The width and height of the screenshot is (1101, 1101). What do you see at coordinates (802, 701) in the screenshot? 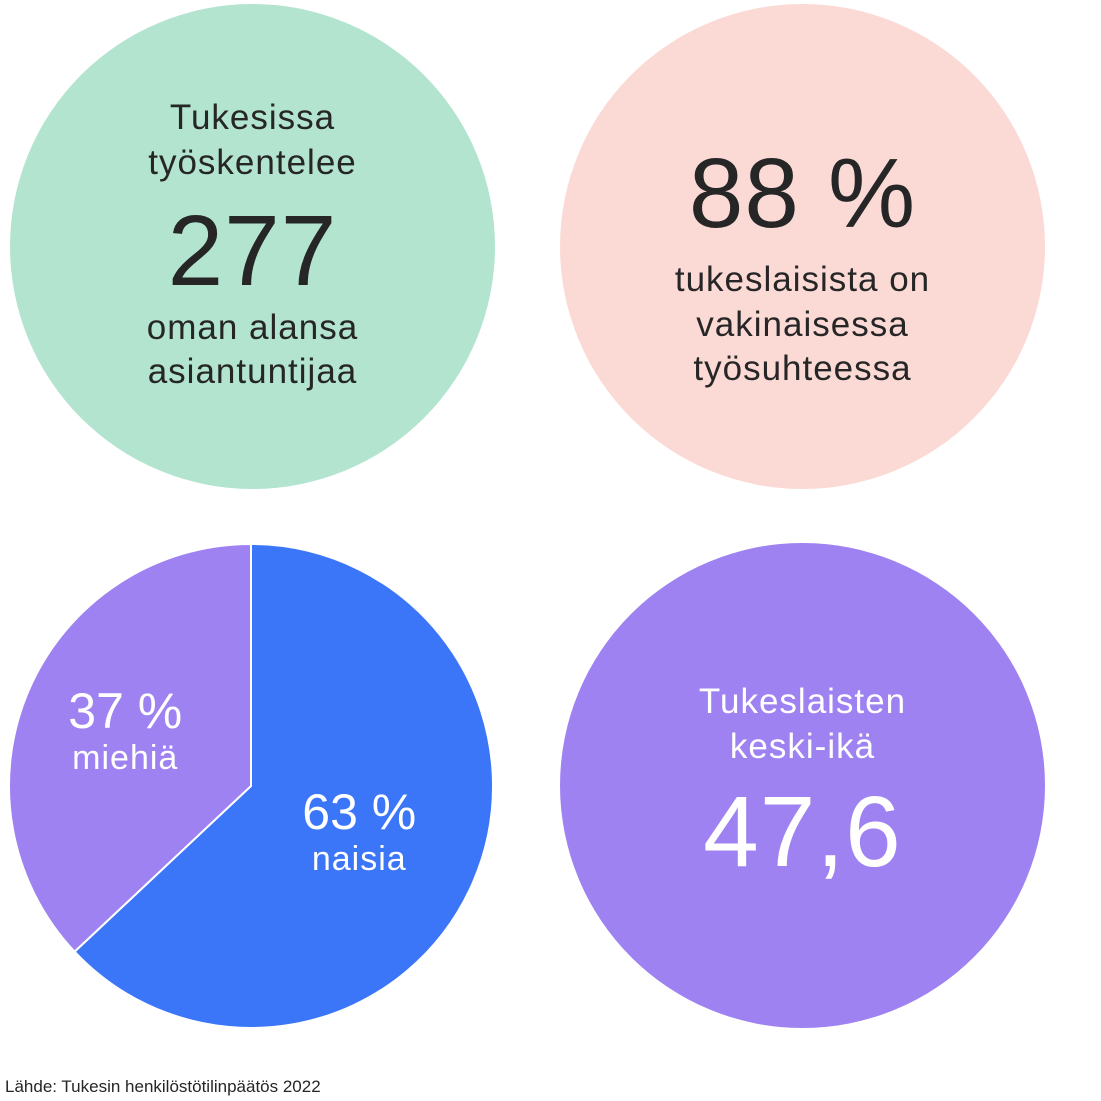
I see `average-age-line1: Tukeslaisten` at bounding box center [802, 701].